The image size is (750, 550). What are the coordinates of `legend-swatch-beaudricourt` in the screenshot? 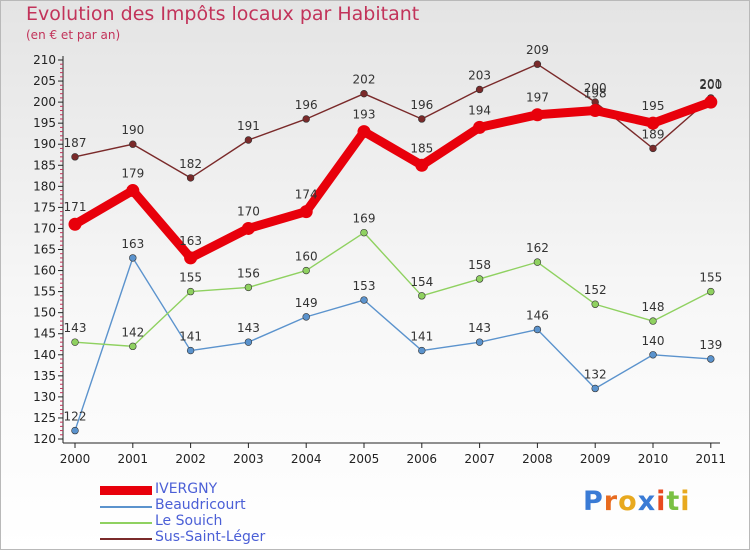 It's located at (126, 507).